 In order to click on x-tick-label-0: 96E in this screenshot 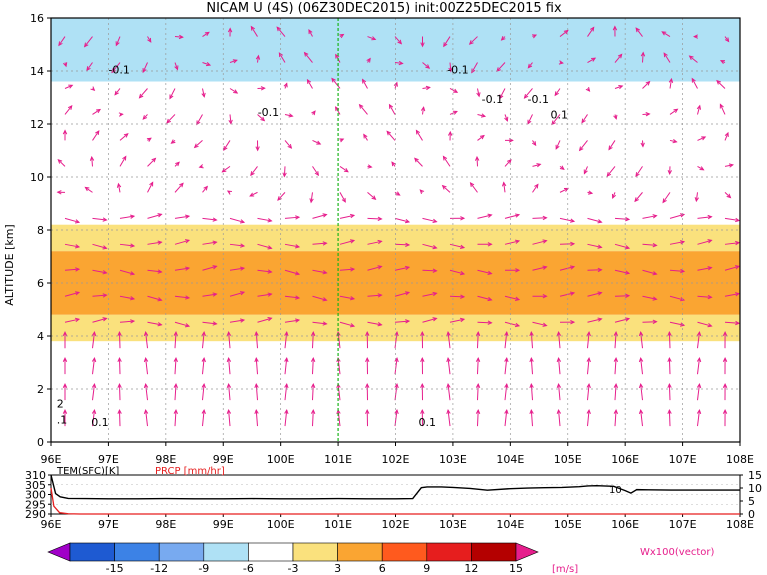, I will do `click(51, 459)`.